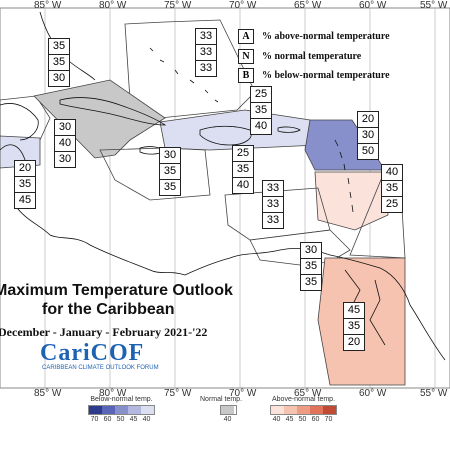 Image resolution: width=450 pixels, height=450 pixels. Describe the element at coordinates (315, 304) in the screenshot. I see `coast-south-america` at that location.